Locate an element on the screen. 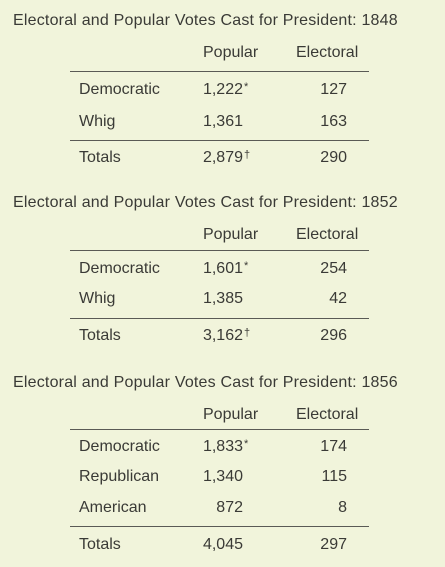 The width and height of the screenshot is (445, 567). table-row: Republican 1,340 115 is located at coordinates (222, 478).